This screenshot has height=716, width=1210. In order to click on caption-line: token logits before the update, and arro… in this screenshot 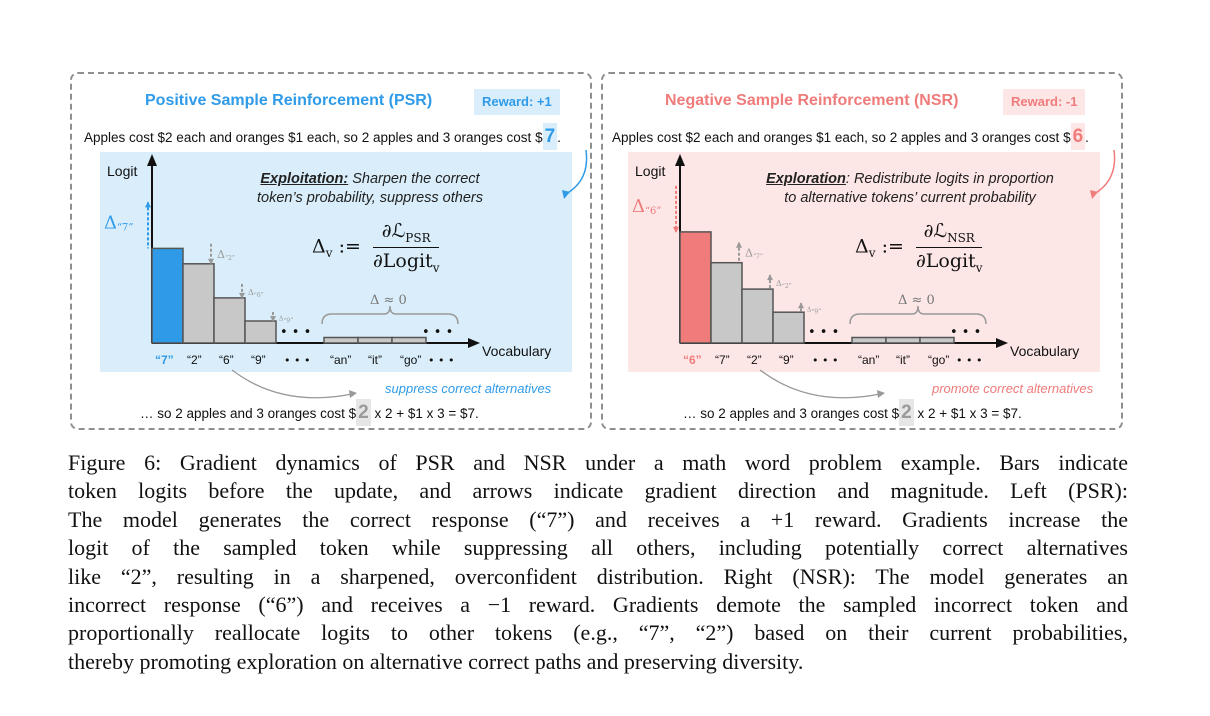, I will do `click(598, 491)`.